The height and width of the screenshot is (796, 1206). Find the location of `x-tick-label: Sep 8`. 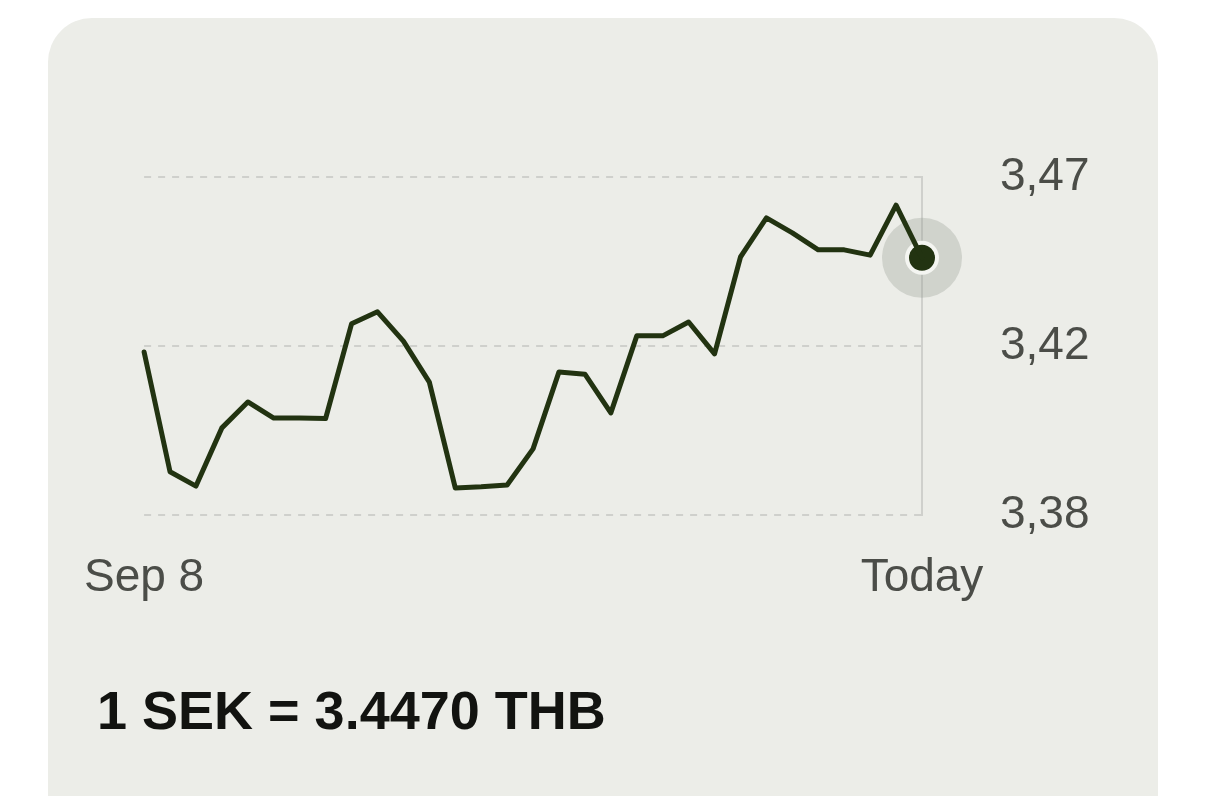

x-tick-label: Sep 8 is located at coordinates (144, 575).